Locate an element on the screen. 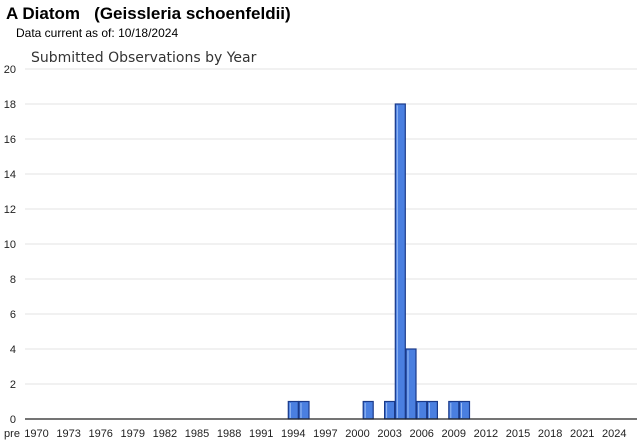 The height and width of the screenshot is (442, 640). y-tick-label: 18 is located at coordinates (10, 105).